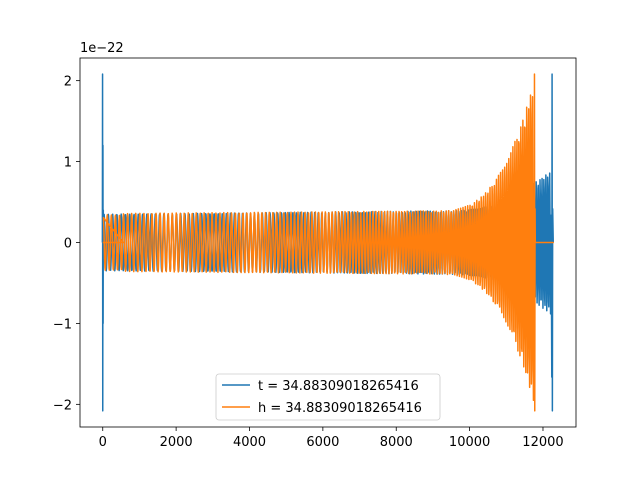 The image size is (640, 480). Describe the element at coordinates (396, 442) in the screenshot. I see `x-tick-label: 8000` at that location.